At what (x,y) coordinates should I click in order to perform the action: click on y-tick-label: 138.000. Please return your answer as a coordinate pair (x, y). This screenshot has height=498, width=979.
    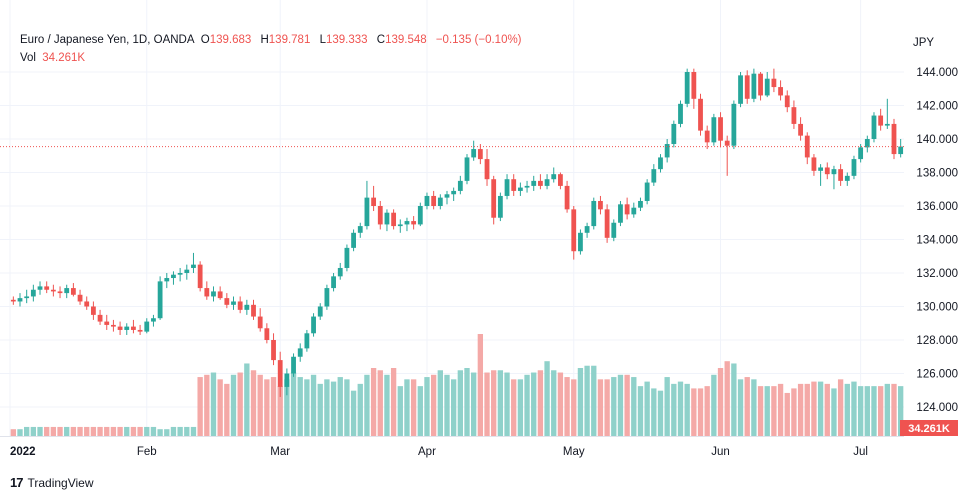
    Looking at the image, I should click on (937, 174).